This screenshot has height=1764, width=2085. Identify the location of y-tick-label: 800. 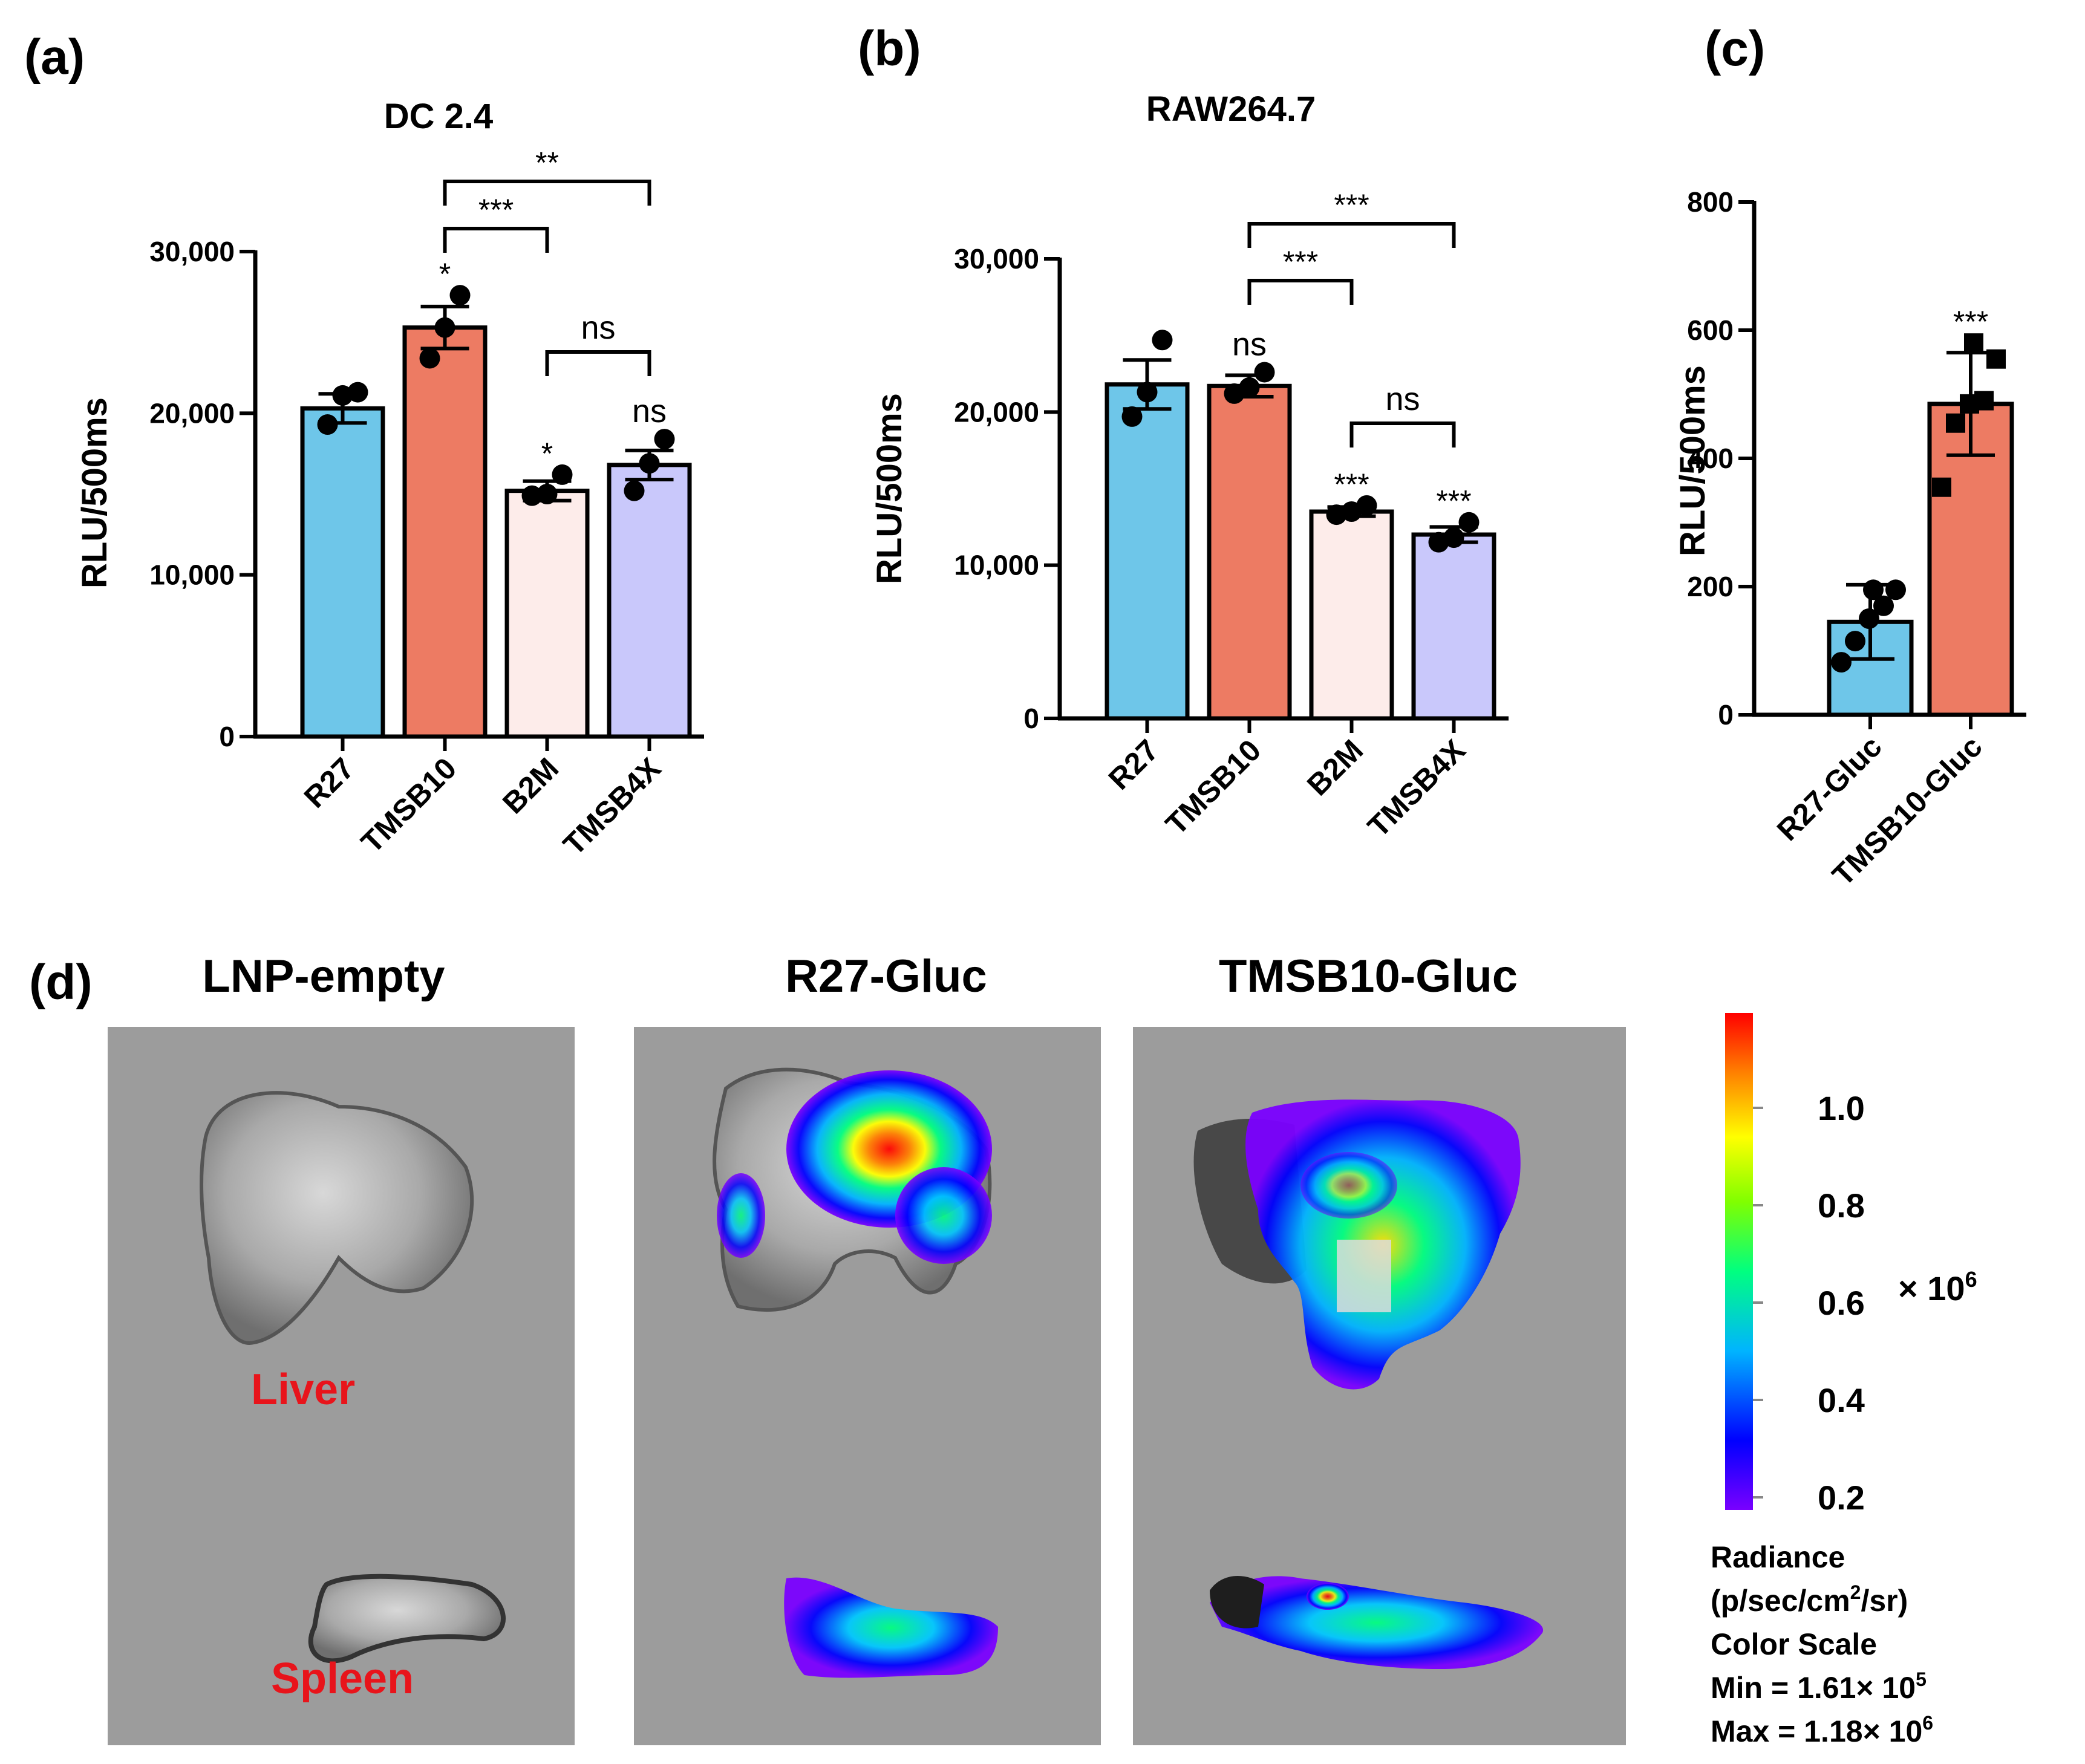
(1710, 202).